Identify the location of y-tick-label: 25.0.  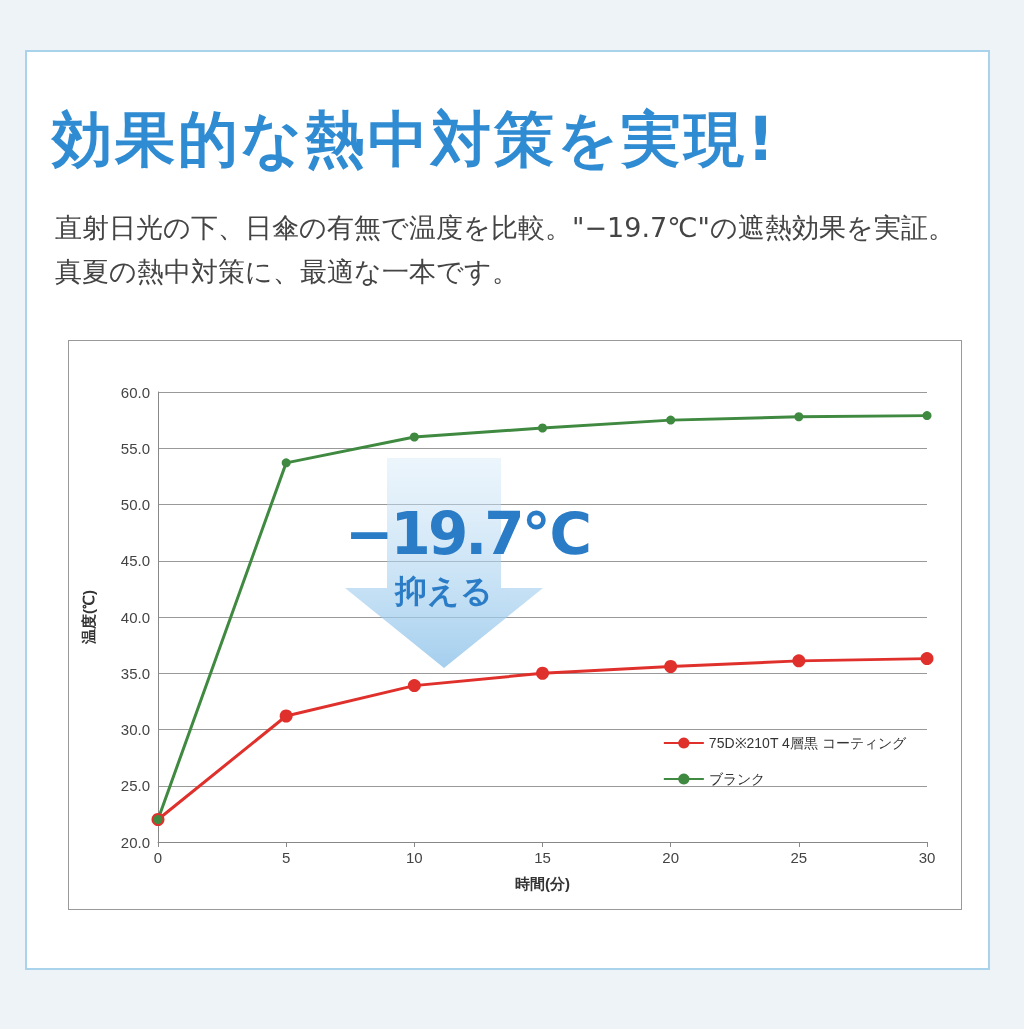
(135, 786).